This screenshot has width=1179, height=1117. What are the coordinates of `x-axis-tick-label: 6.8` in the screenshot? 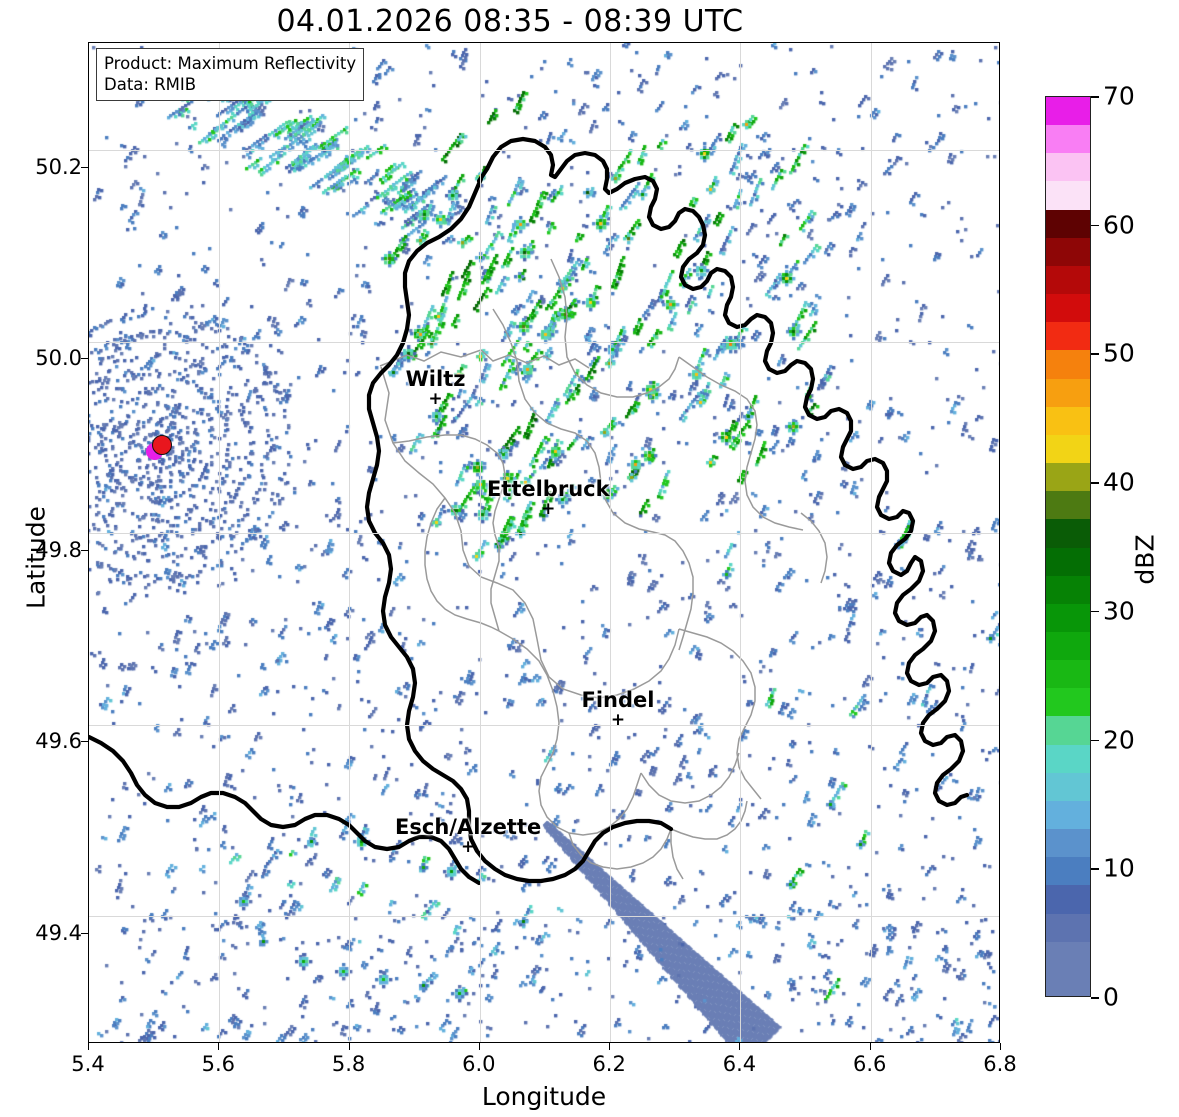 It's located at (1000, 1064).